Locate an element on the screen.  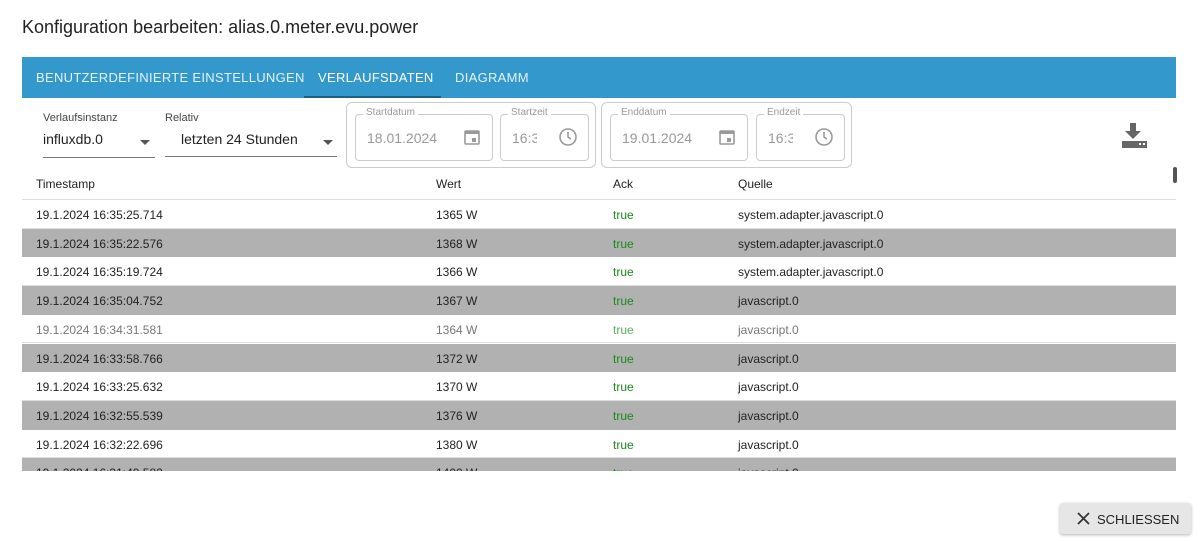
field-label: Endzeit is located at coordinates (783, 112).